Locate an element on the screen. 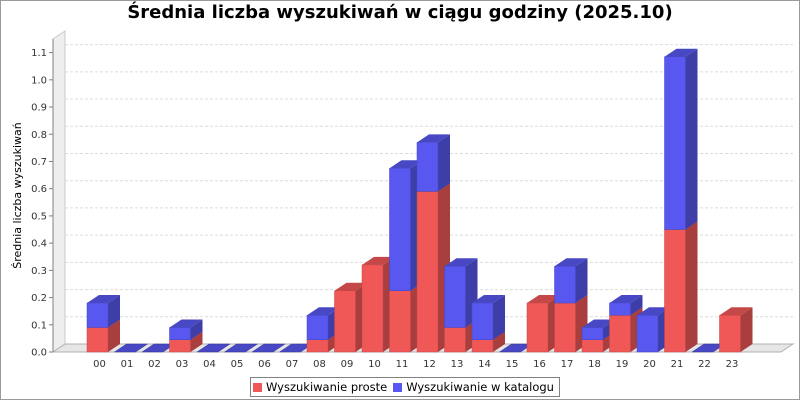  bar-20-series-1-top is located at coordinates (653, 311).